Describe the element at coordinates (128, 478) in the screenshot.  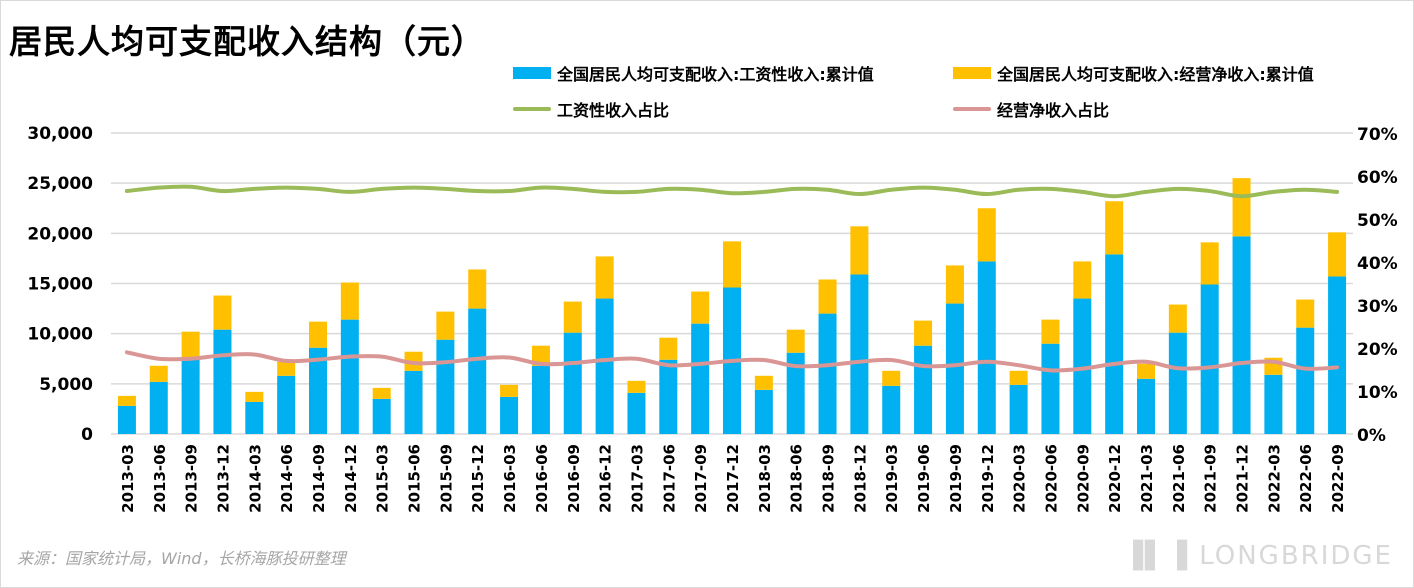
I see `x-tick-label: 2013-03` at that location.